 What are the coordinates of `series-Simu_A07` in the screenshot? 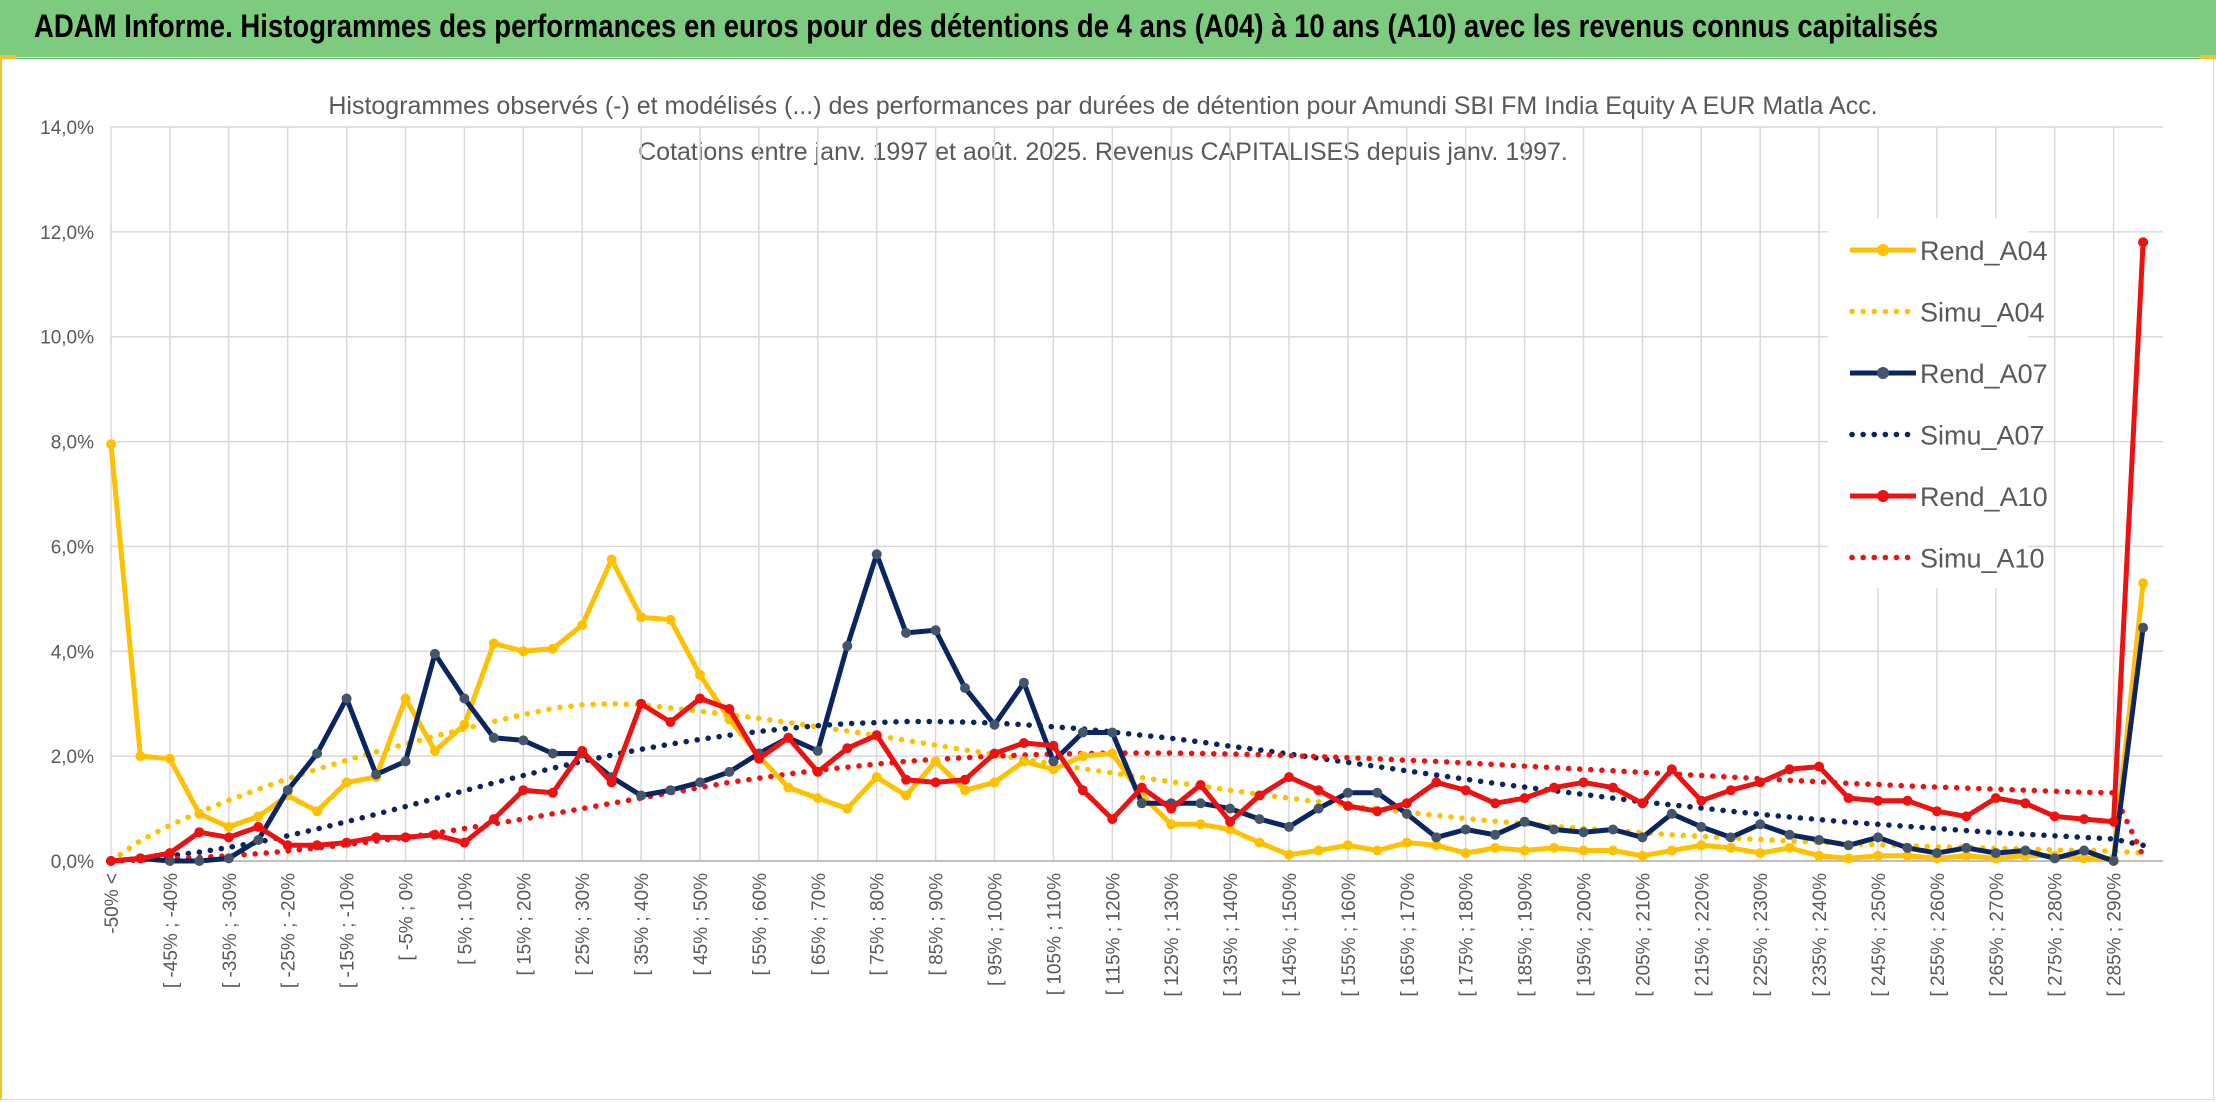 It's located at (1127, 791).